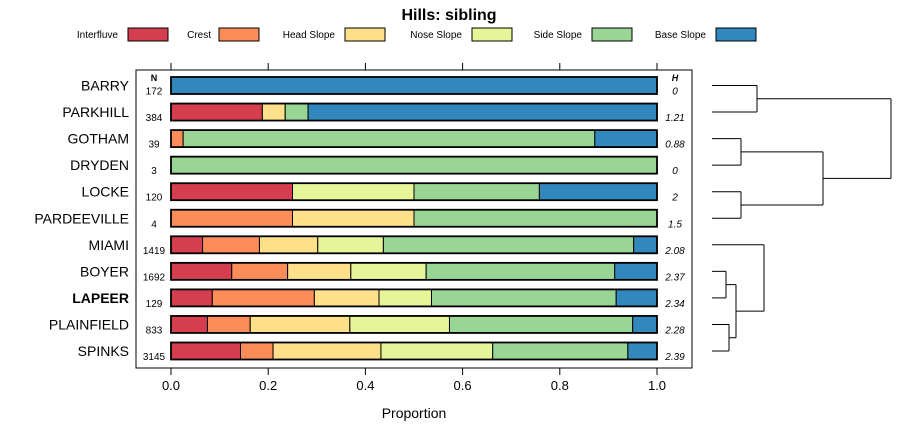  Describe the element at coordinates (154, 198) in the screenshot. I see `n-value: 120` at that location.